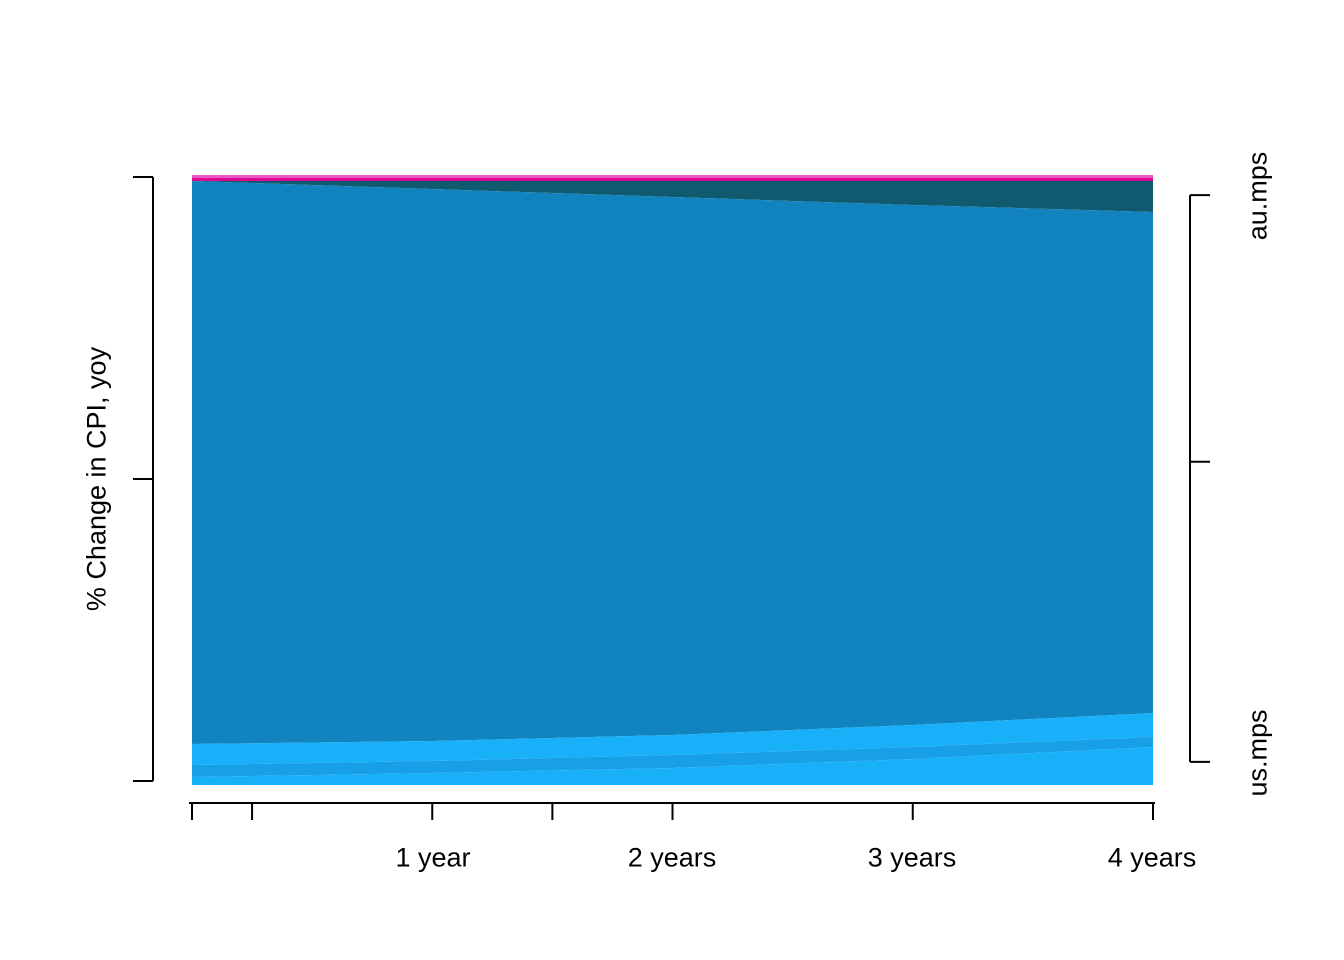 The height and width of the screenshot is (960, 1344). I want to click on y-axis-title: % Change in CPI, yoy, so click(96, 479).